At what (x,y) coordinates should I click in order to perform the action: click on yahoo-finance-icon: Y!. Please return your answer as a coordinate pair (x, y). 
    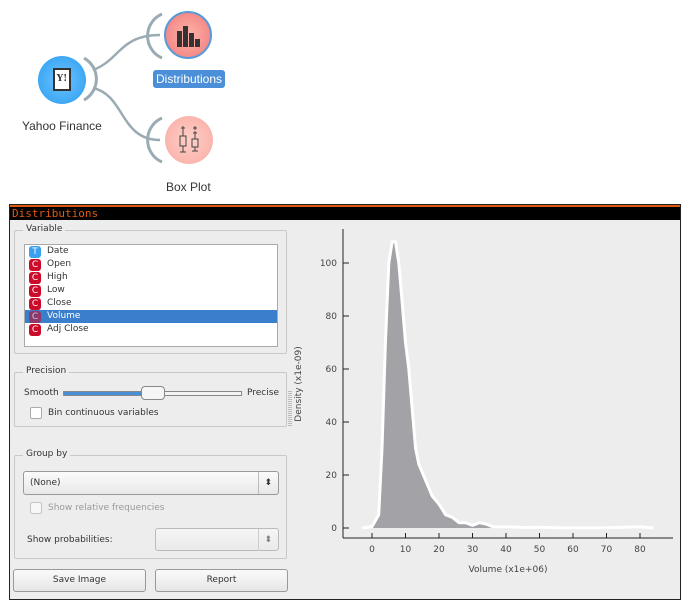
    Looking at the image, I should click on (62, 79).